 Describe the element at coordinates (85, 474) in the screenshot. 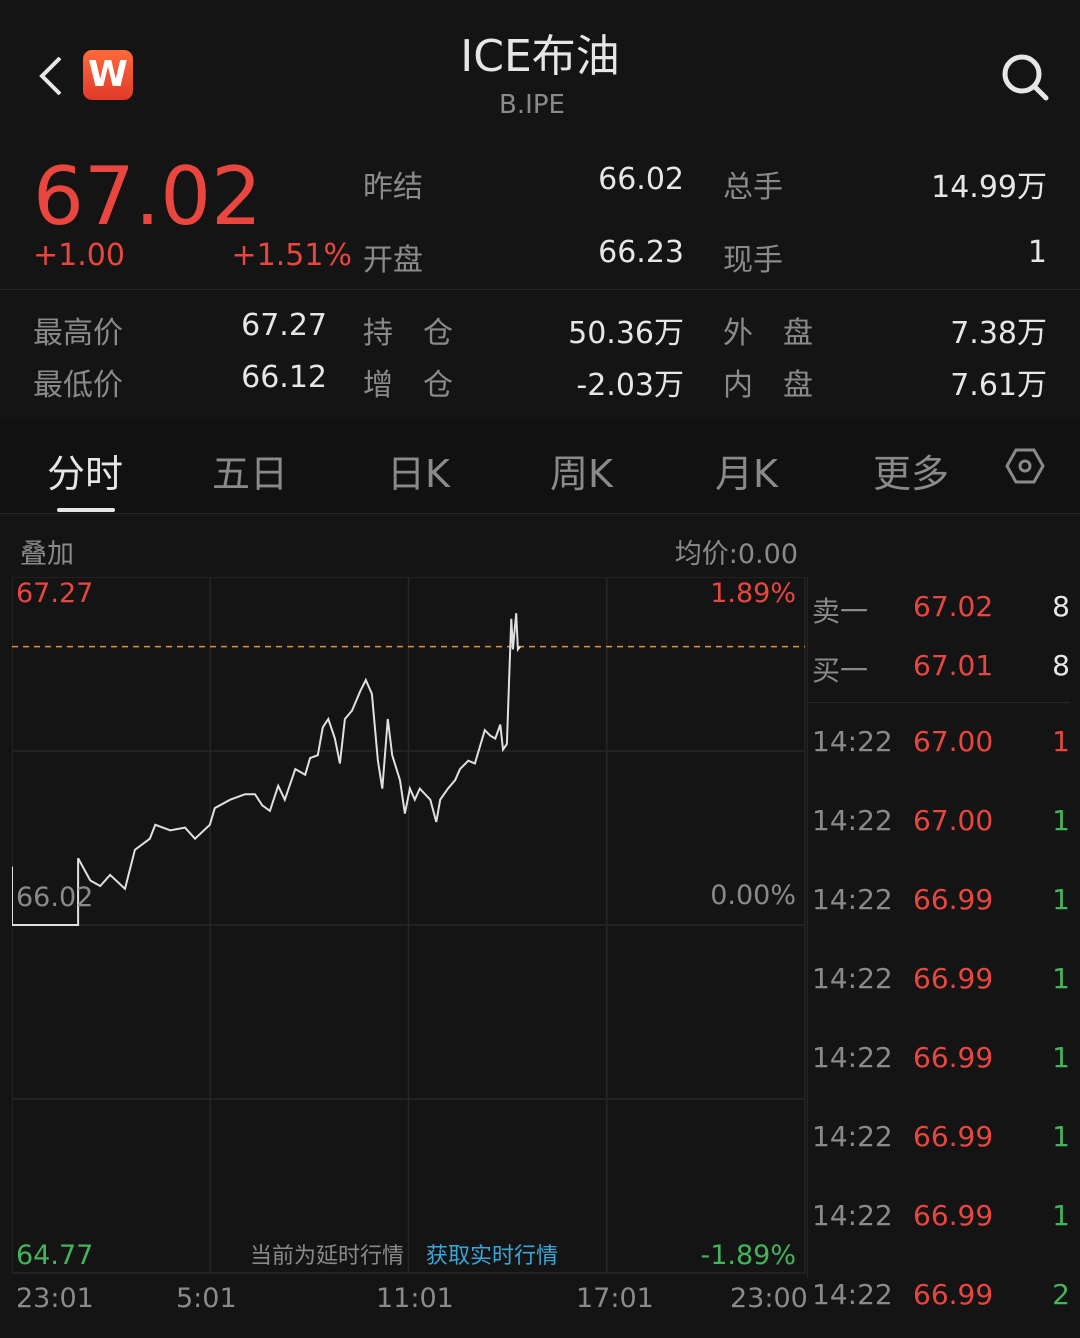

I see `tab-intraday: 分时` at that location.